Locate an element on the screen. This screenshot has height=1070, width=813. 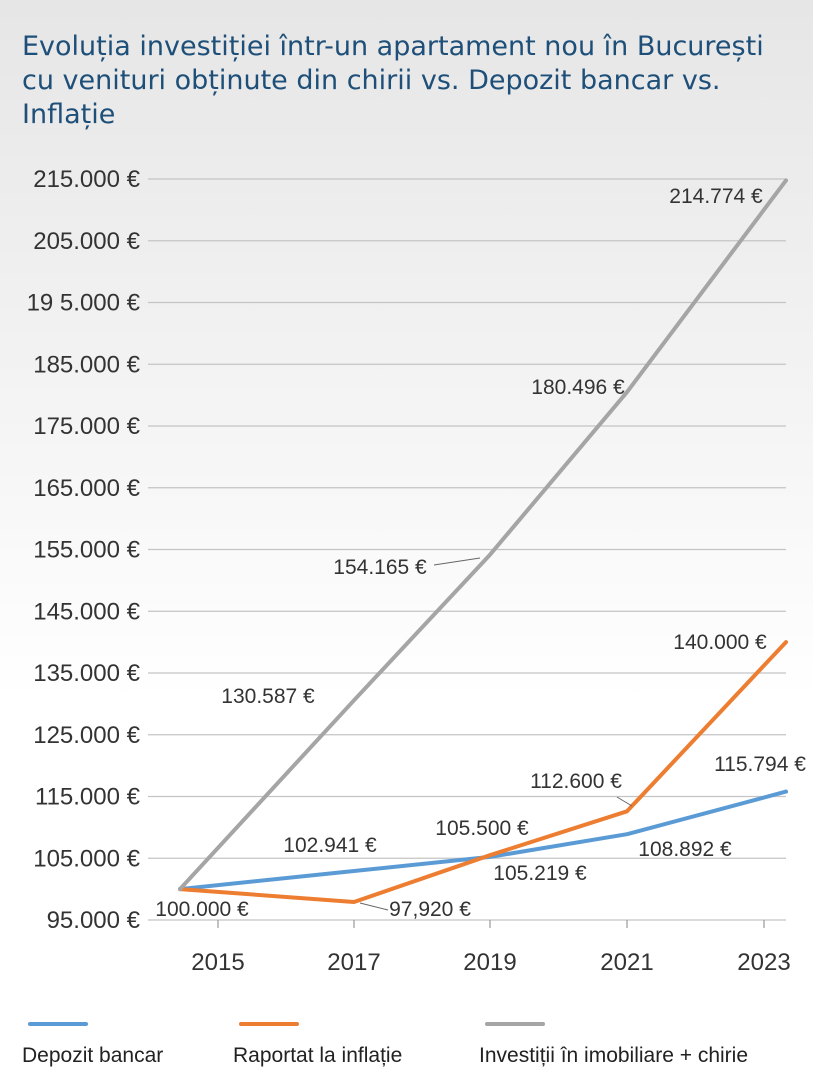
legend-item-imobiliare: Investiții în imobiliare + chirie is located at coordinates (613, 1045).